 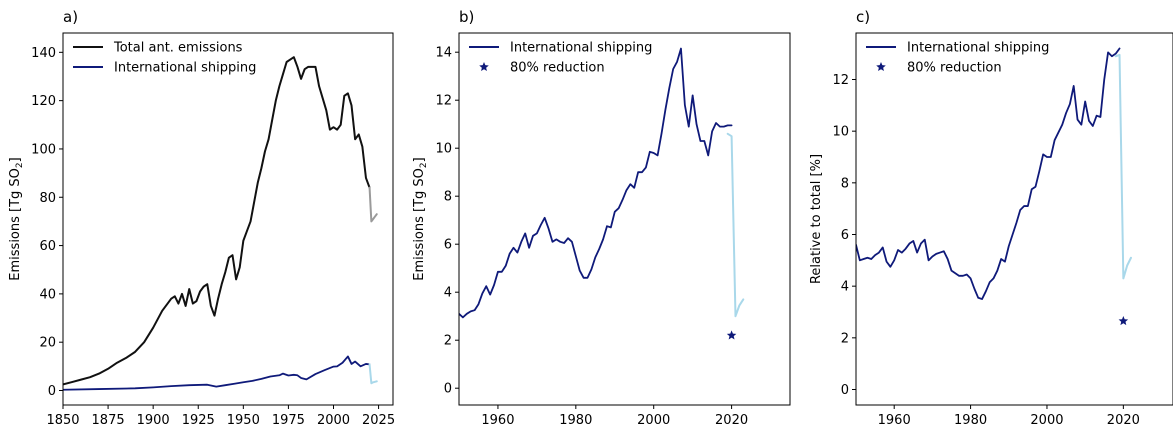 What do you see at coordinates (373, 204) in the screenshot?
I see `series-line-total-dashed` at bounding box center [373, 204].